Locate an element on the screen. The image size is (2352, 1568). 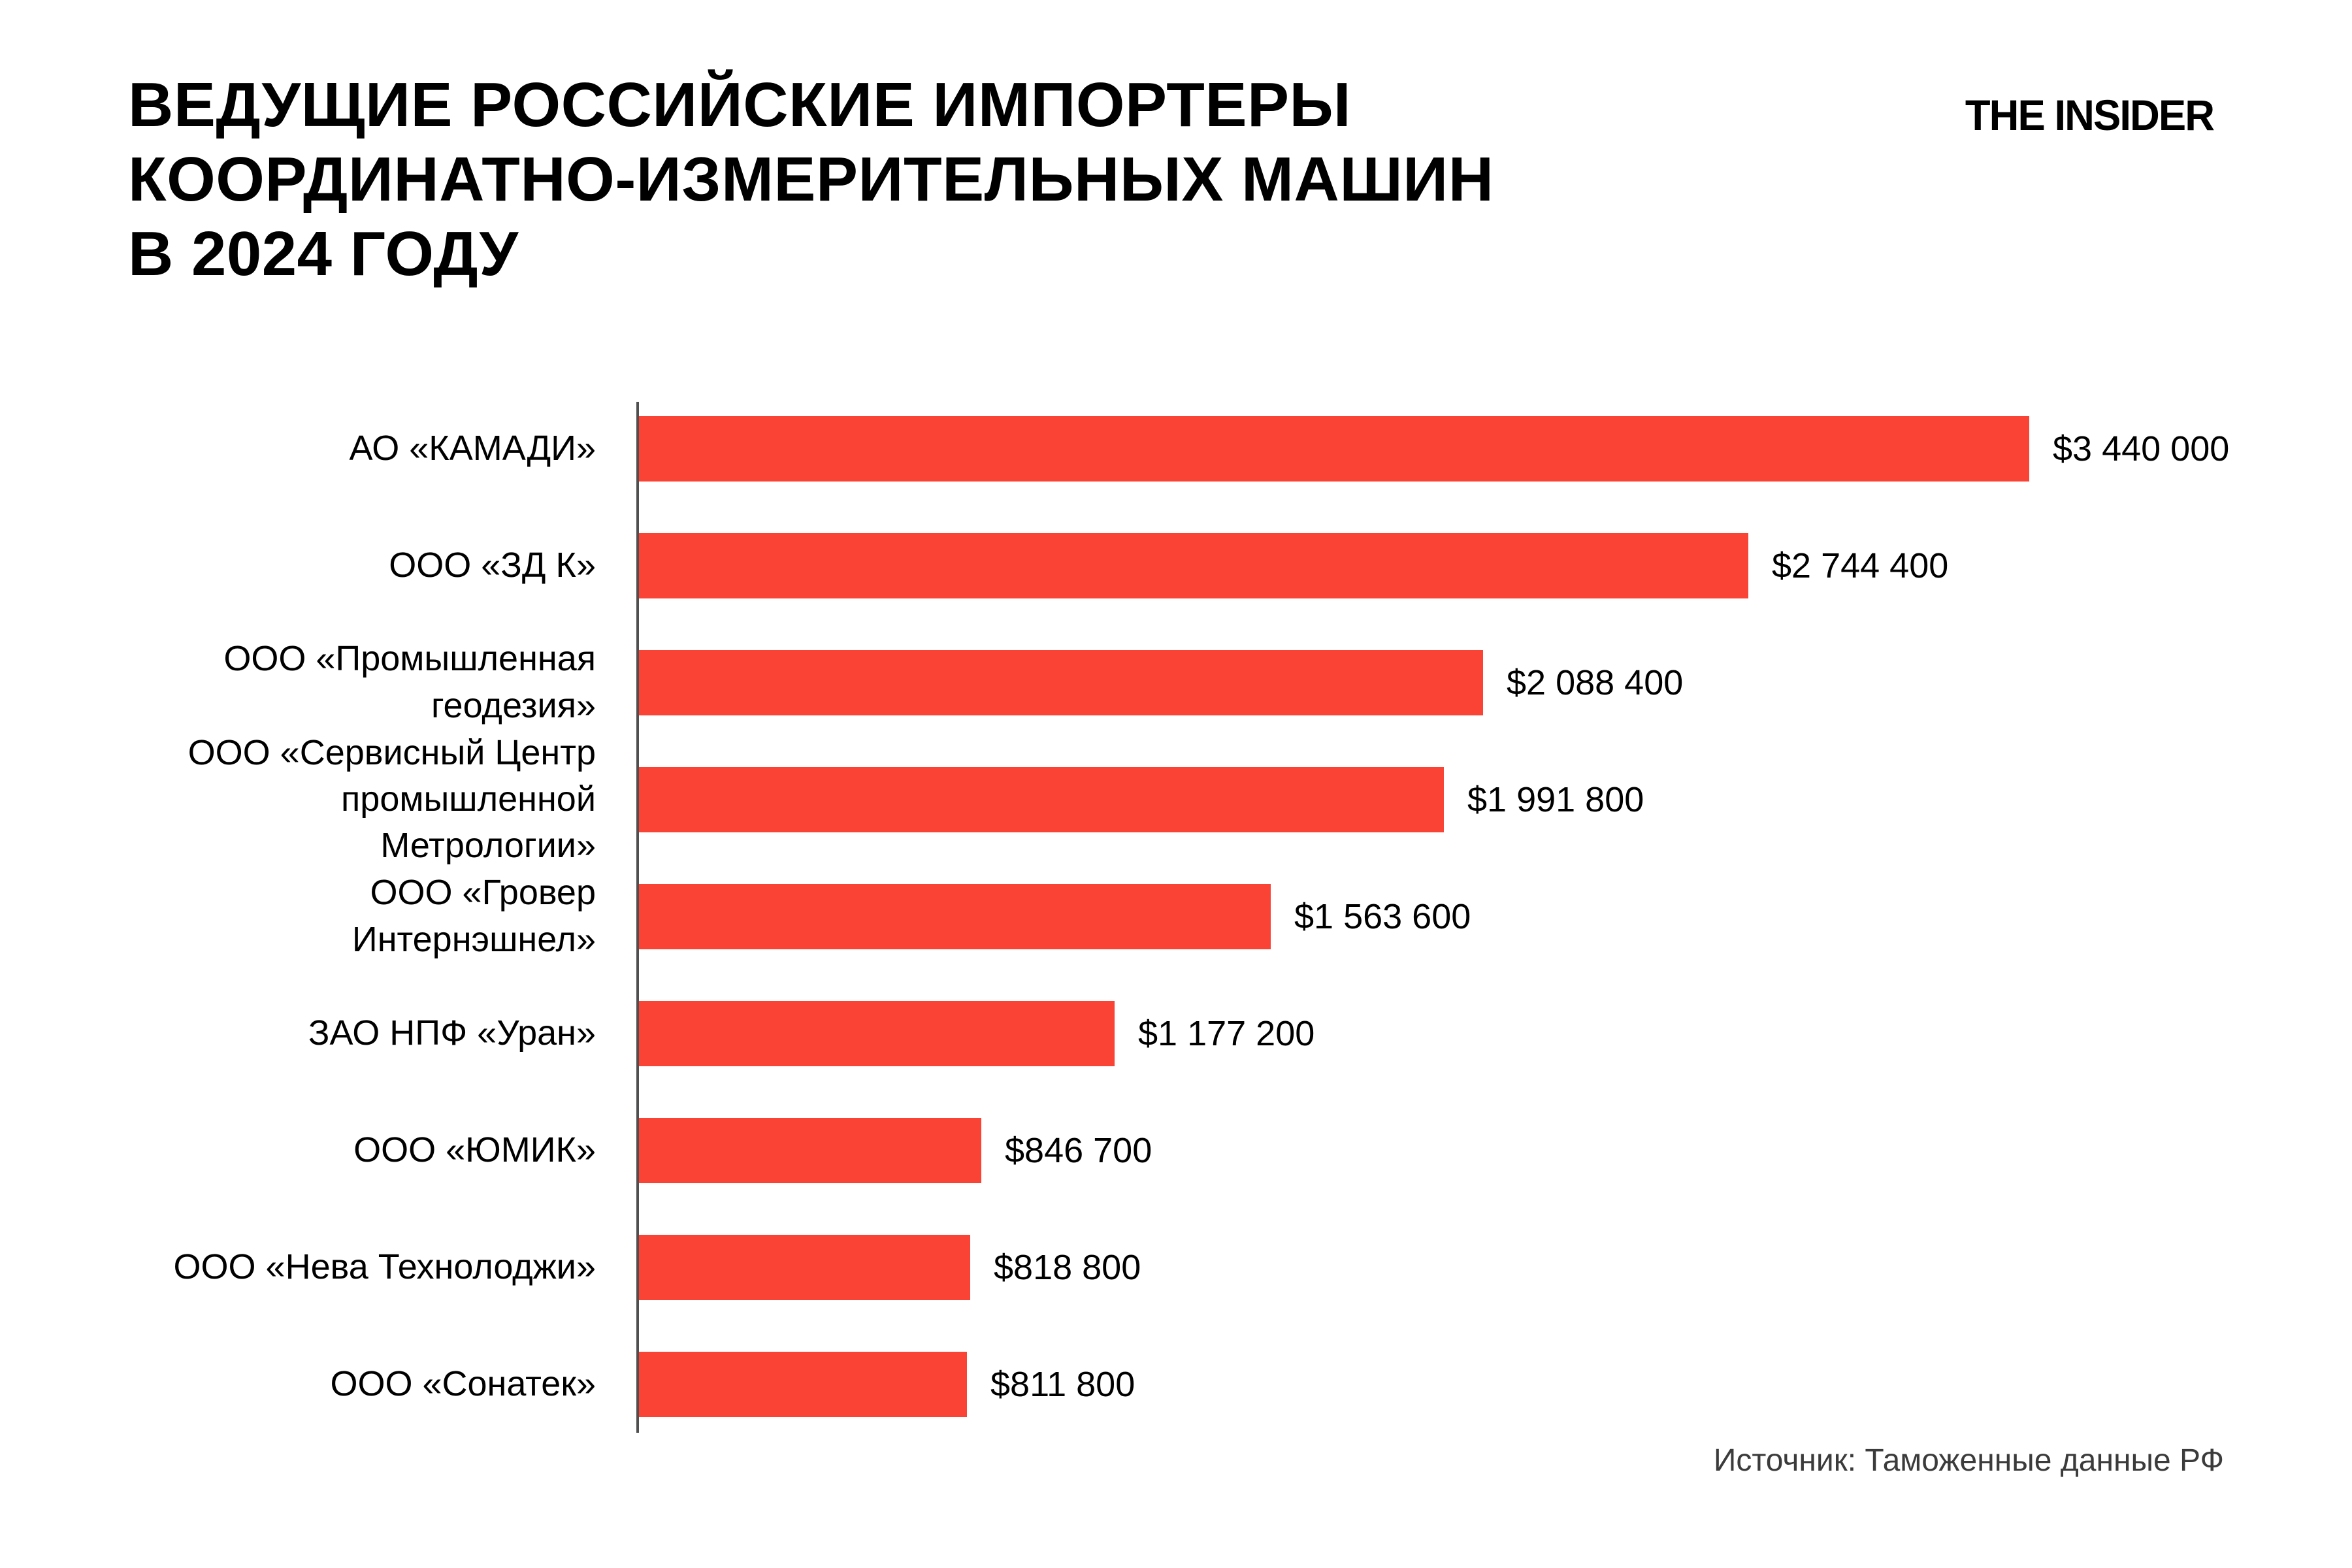
category-label: АО «КАМАДИ» is located at coordinates (472, 448).